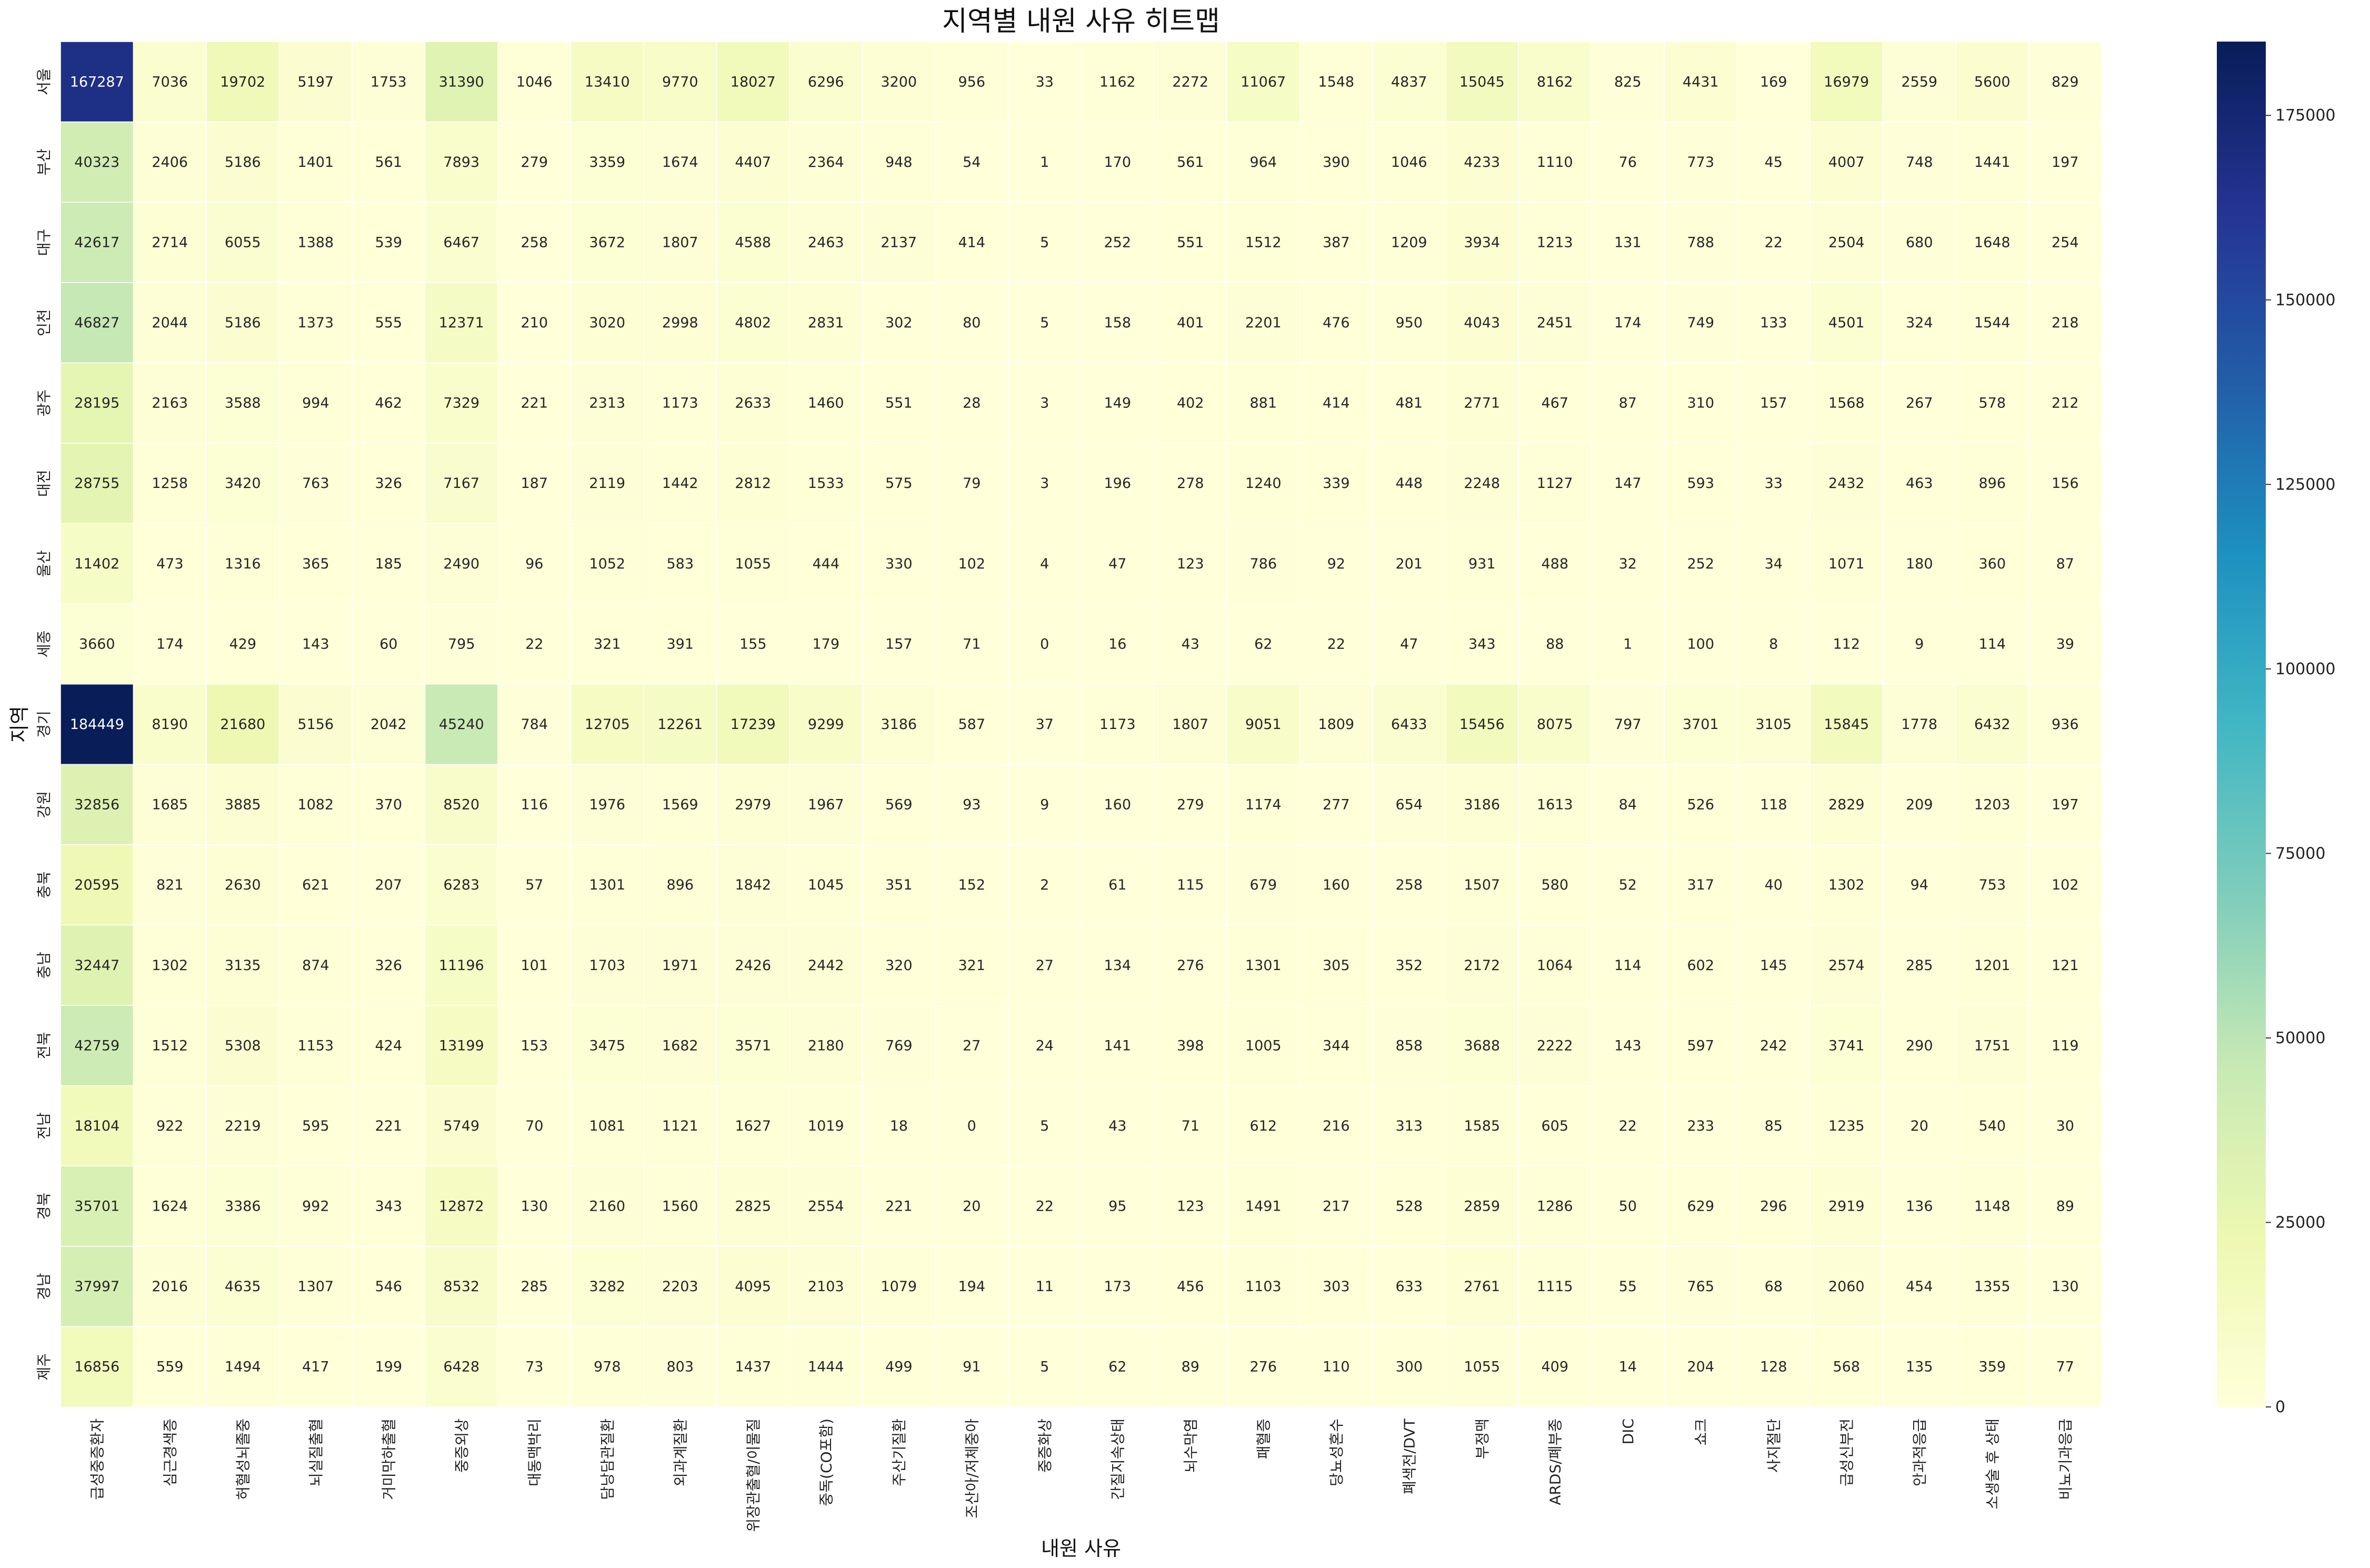  I want to click on cell-value-label: 156, so click(2065, 483).